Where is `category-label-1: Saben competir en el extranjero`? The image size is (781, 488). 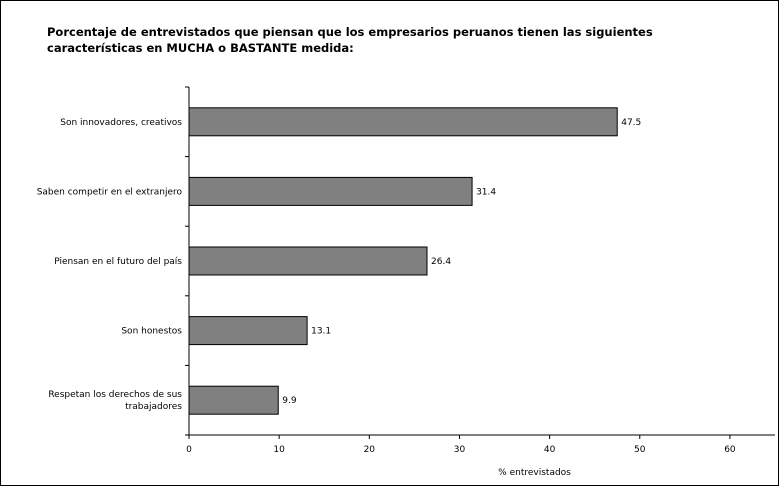 category-label-1: Saben competir en el extranjero is located at coordinates (110, 192).